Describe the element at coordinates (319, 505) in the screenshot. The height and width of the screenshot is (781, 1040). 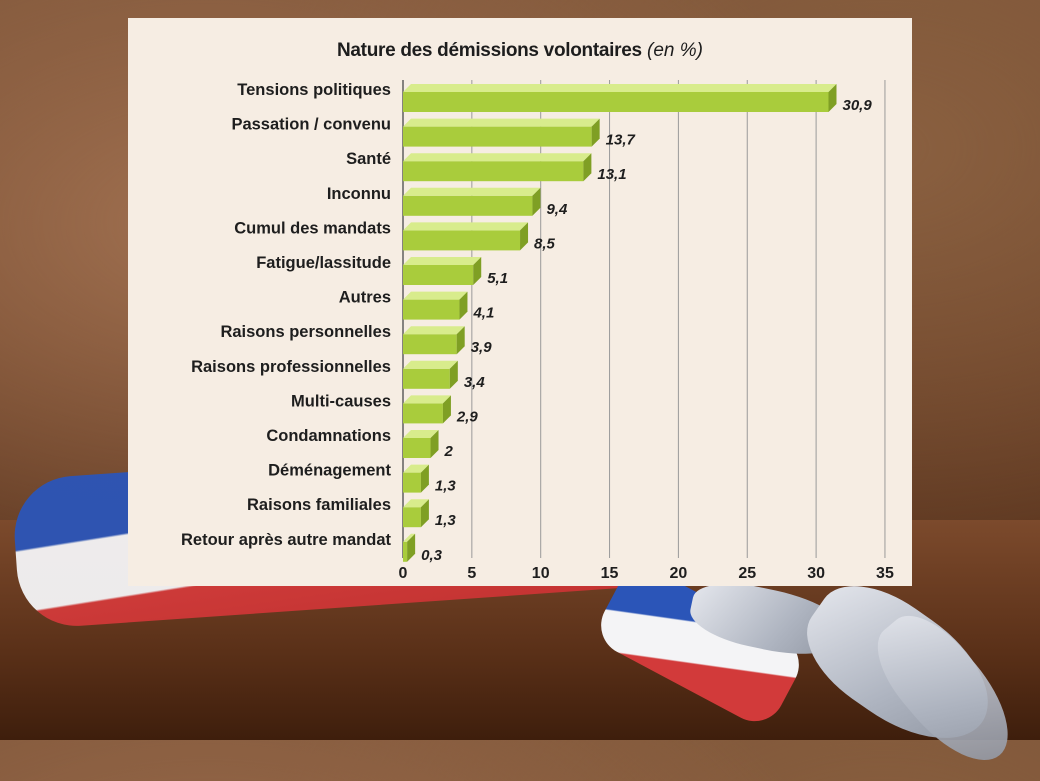
I see `category-label: Raisons familiales` at that location.